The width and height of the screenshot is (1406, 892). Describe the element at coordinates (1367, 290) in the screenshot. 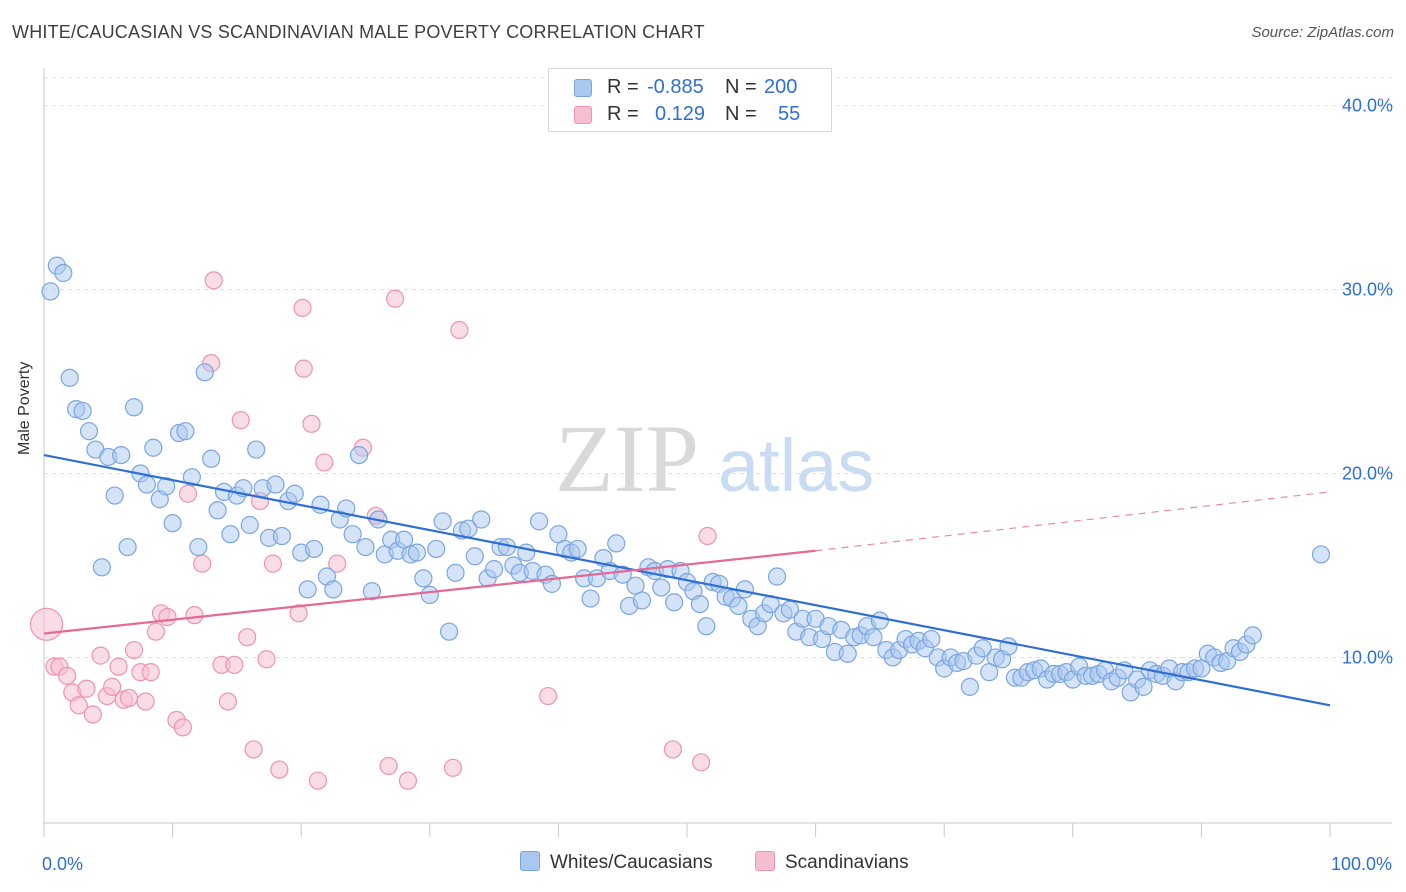

I see `y-tick-label: 30.0%` at that location.